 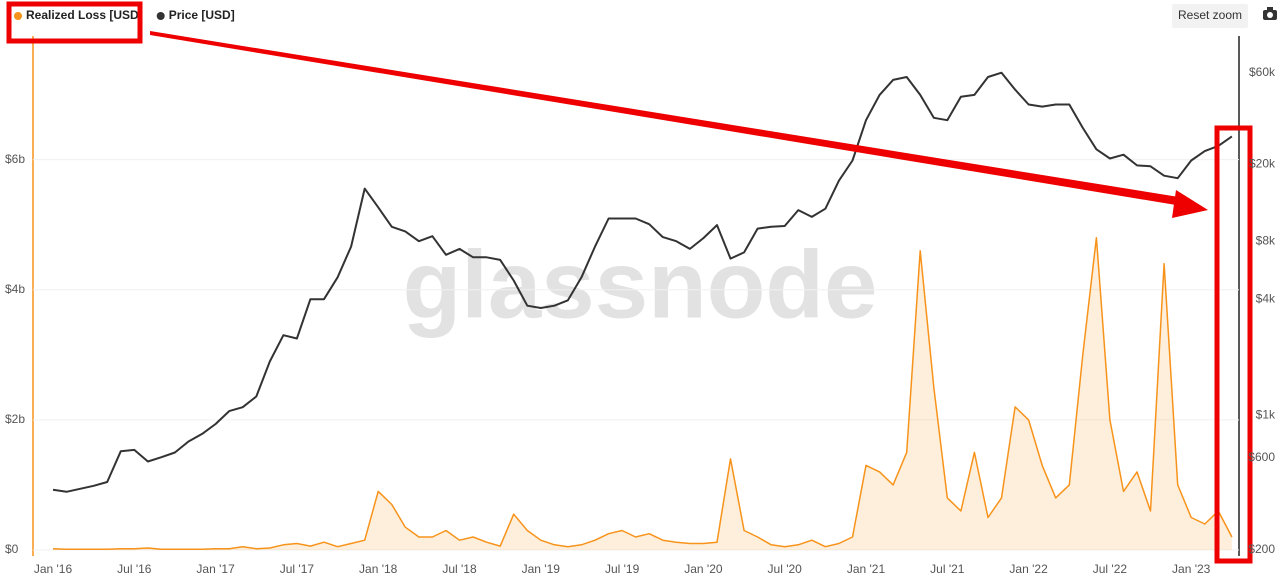 I want to click on x-tick-label: Jul '22, so click(x=1110, y=569).